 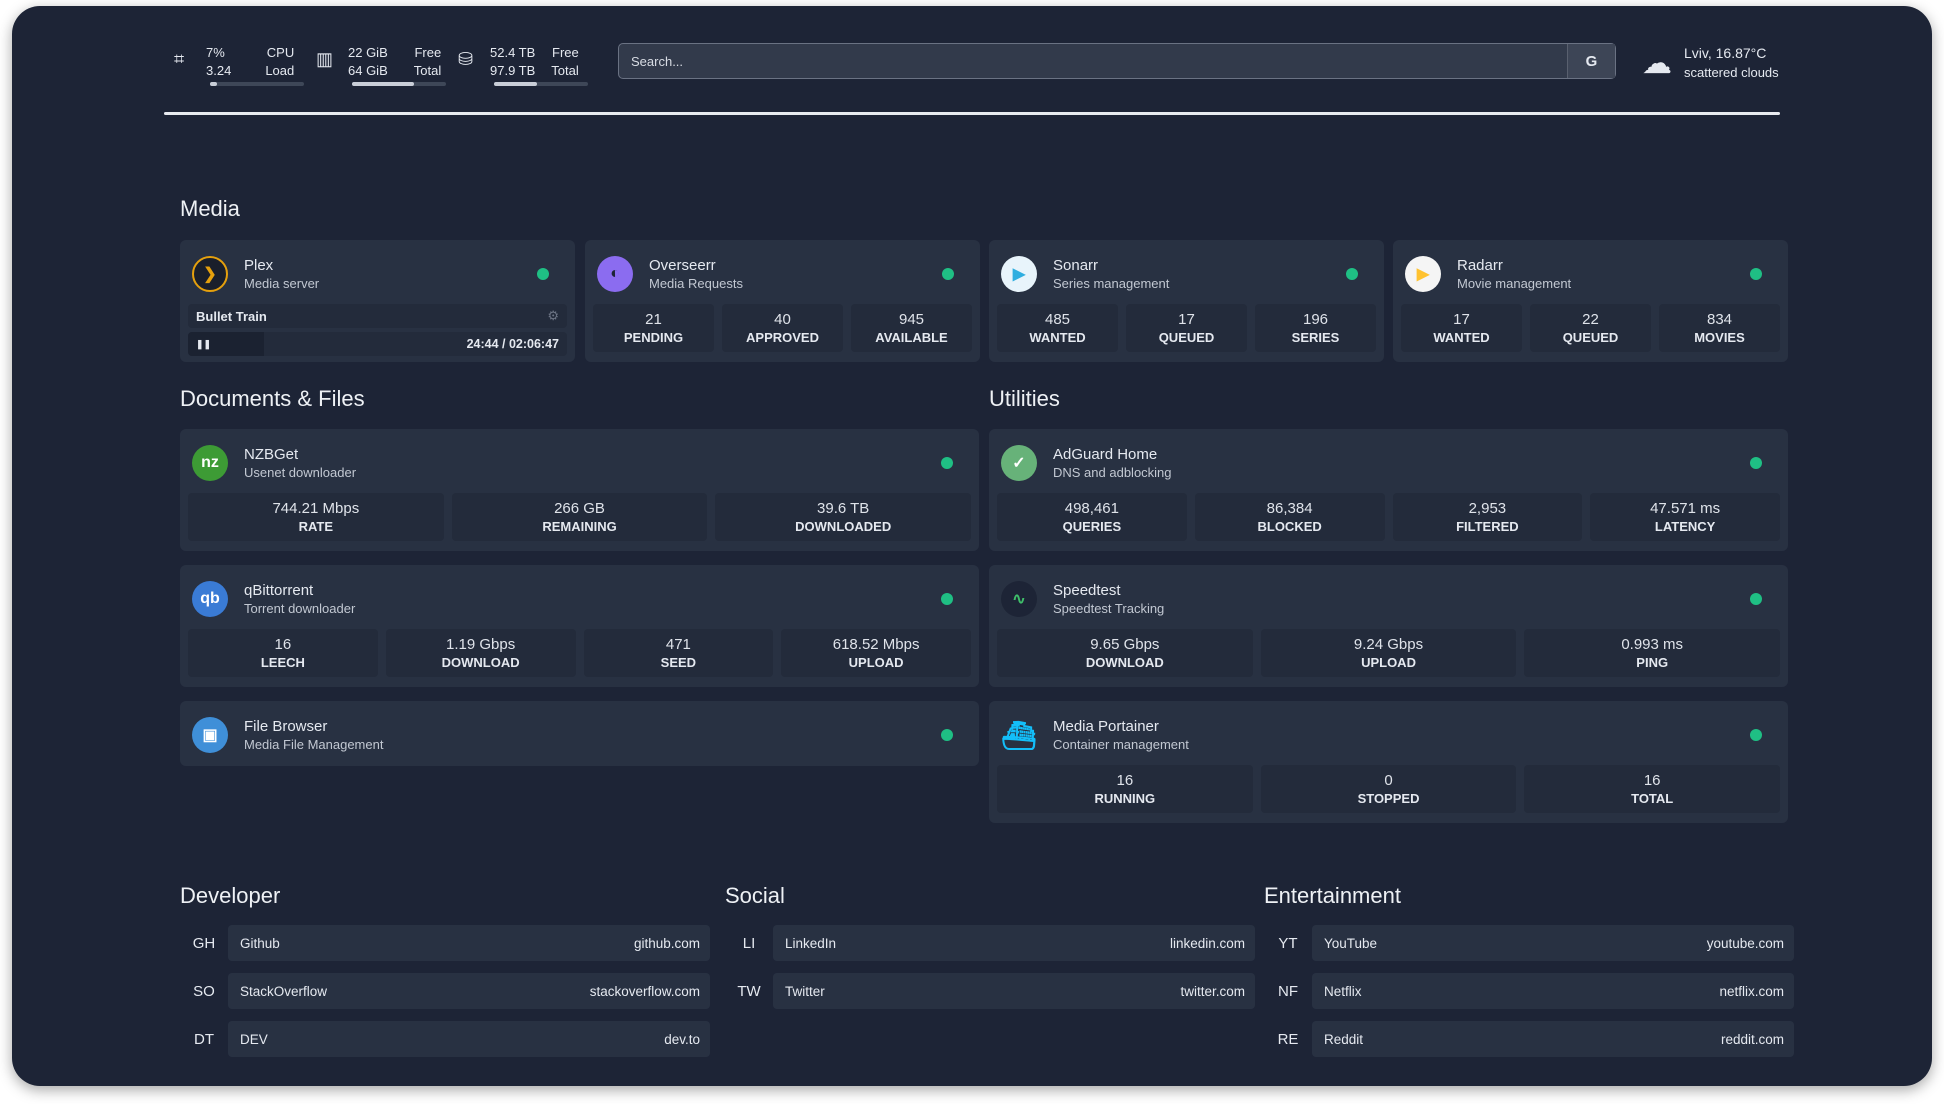 What do you see at coordinates (1351, 943) in the screenshot?
I see `bookmark-name: YouTube` at bounding box center [1351, 943].